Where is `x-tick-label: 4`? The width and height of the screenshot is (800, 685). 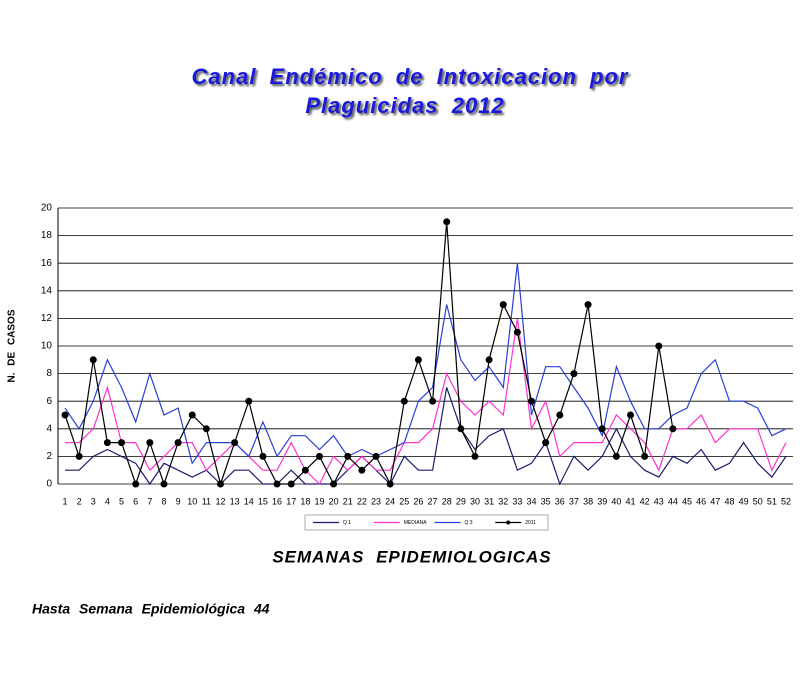 x-tick-label: 4 is located at coordinates (107, 501).